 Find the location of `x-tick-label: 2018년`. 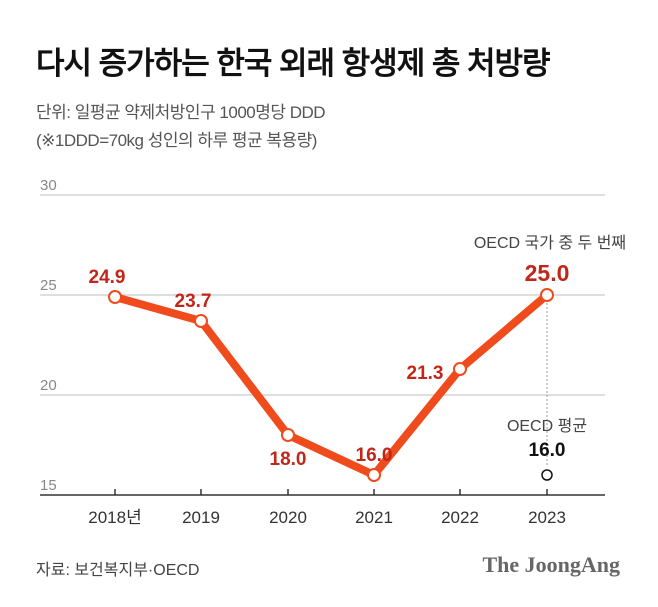

x-tick-label: 2018년 is located at coordinates (114, 517).